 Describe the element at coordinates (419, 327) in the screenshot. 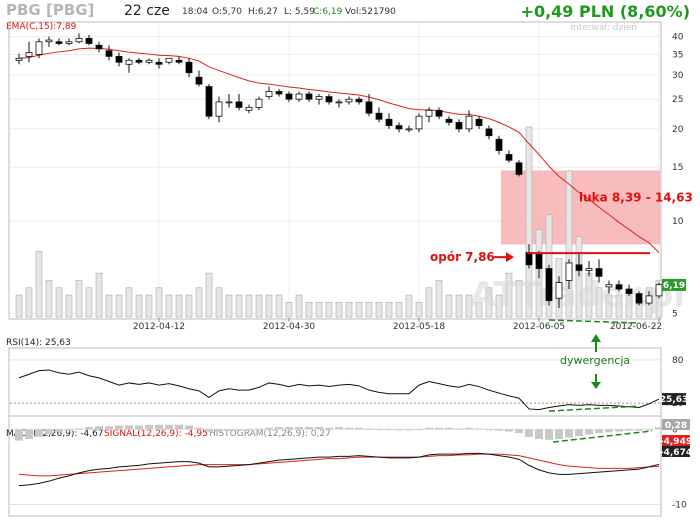

I see `date-tick-label: 2012-05-18` at that location.